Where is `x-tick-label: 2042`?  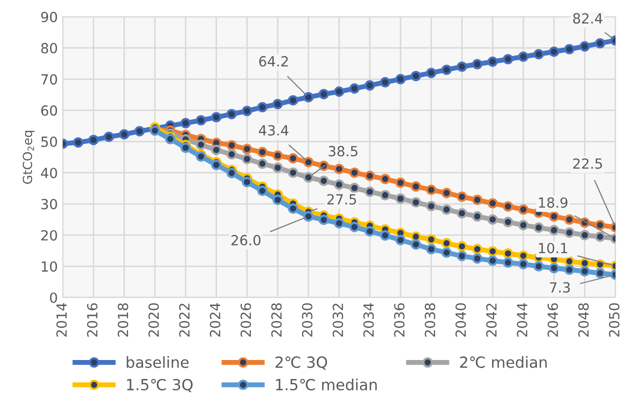
x-tick-label: 2042 is located at coordinates (491, 320).